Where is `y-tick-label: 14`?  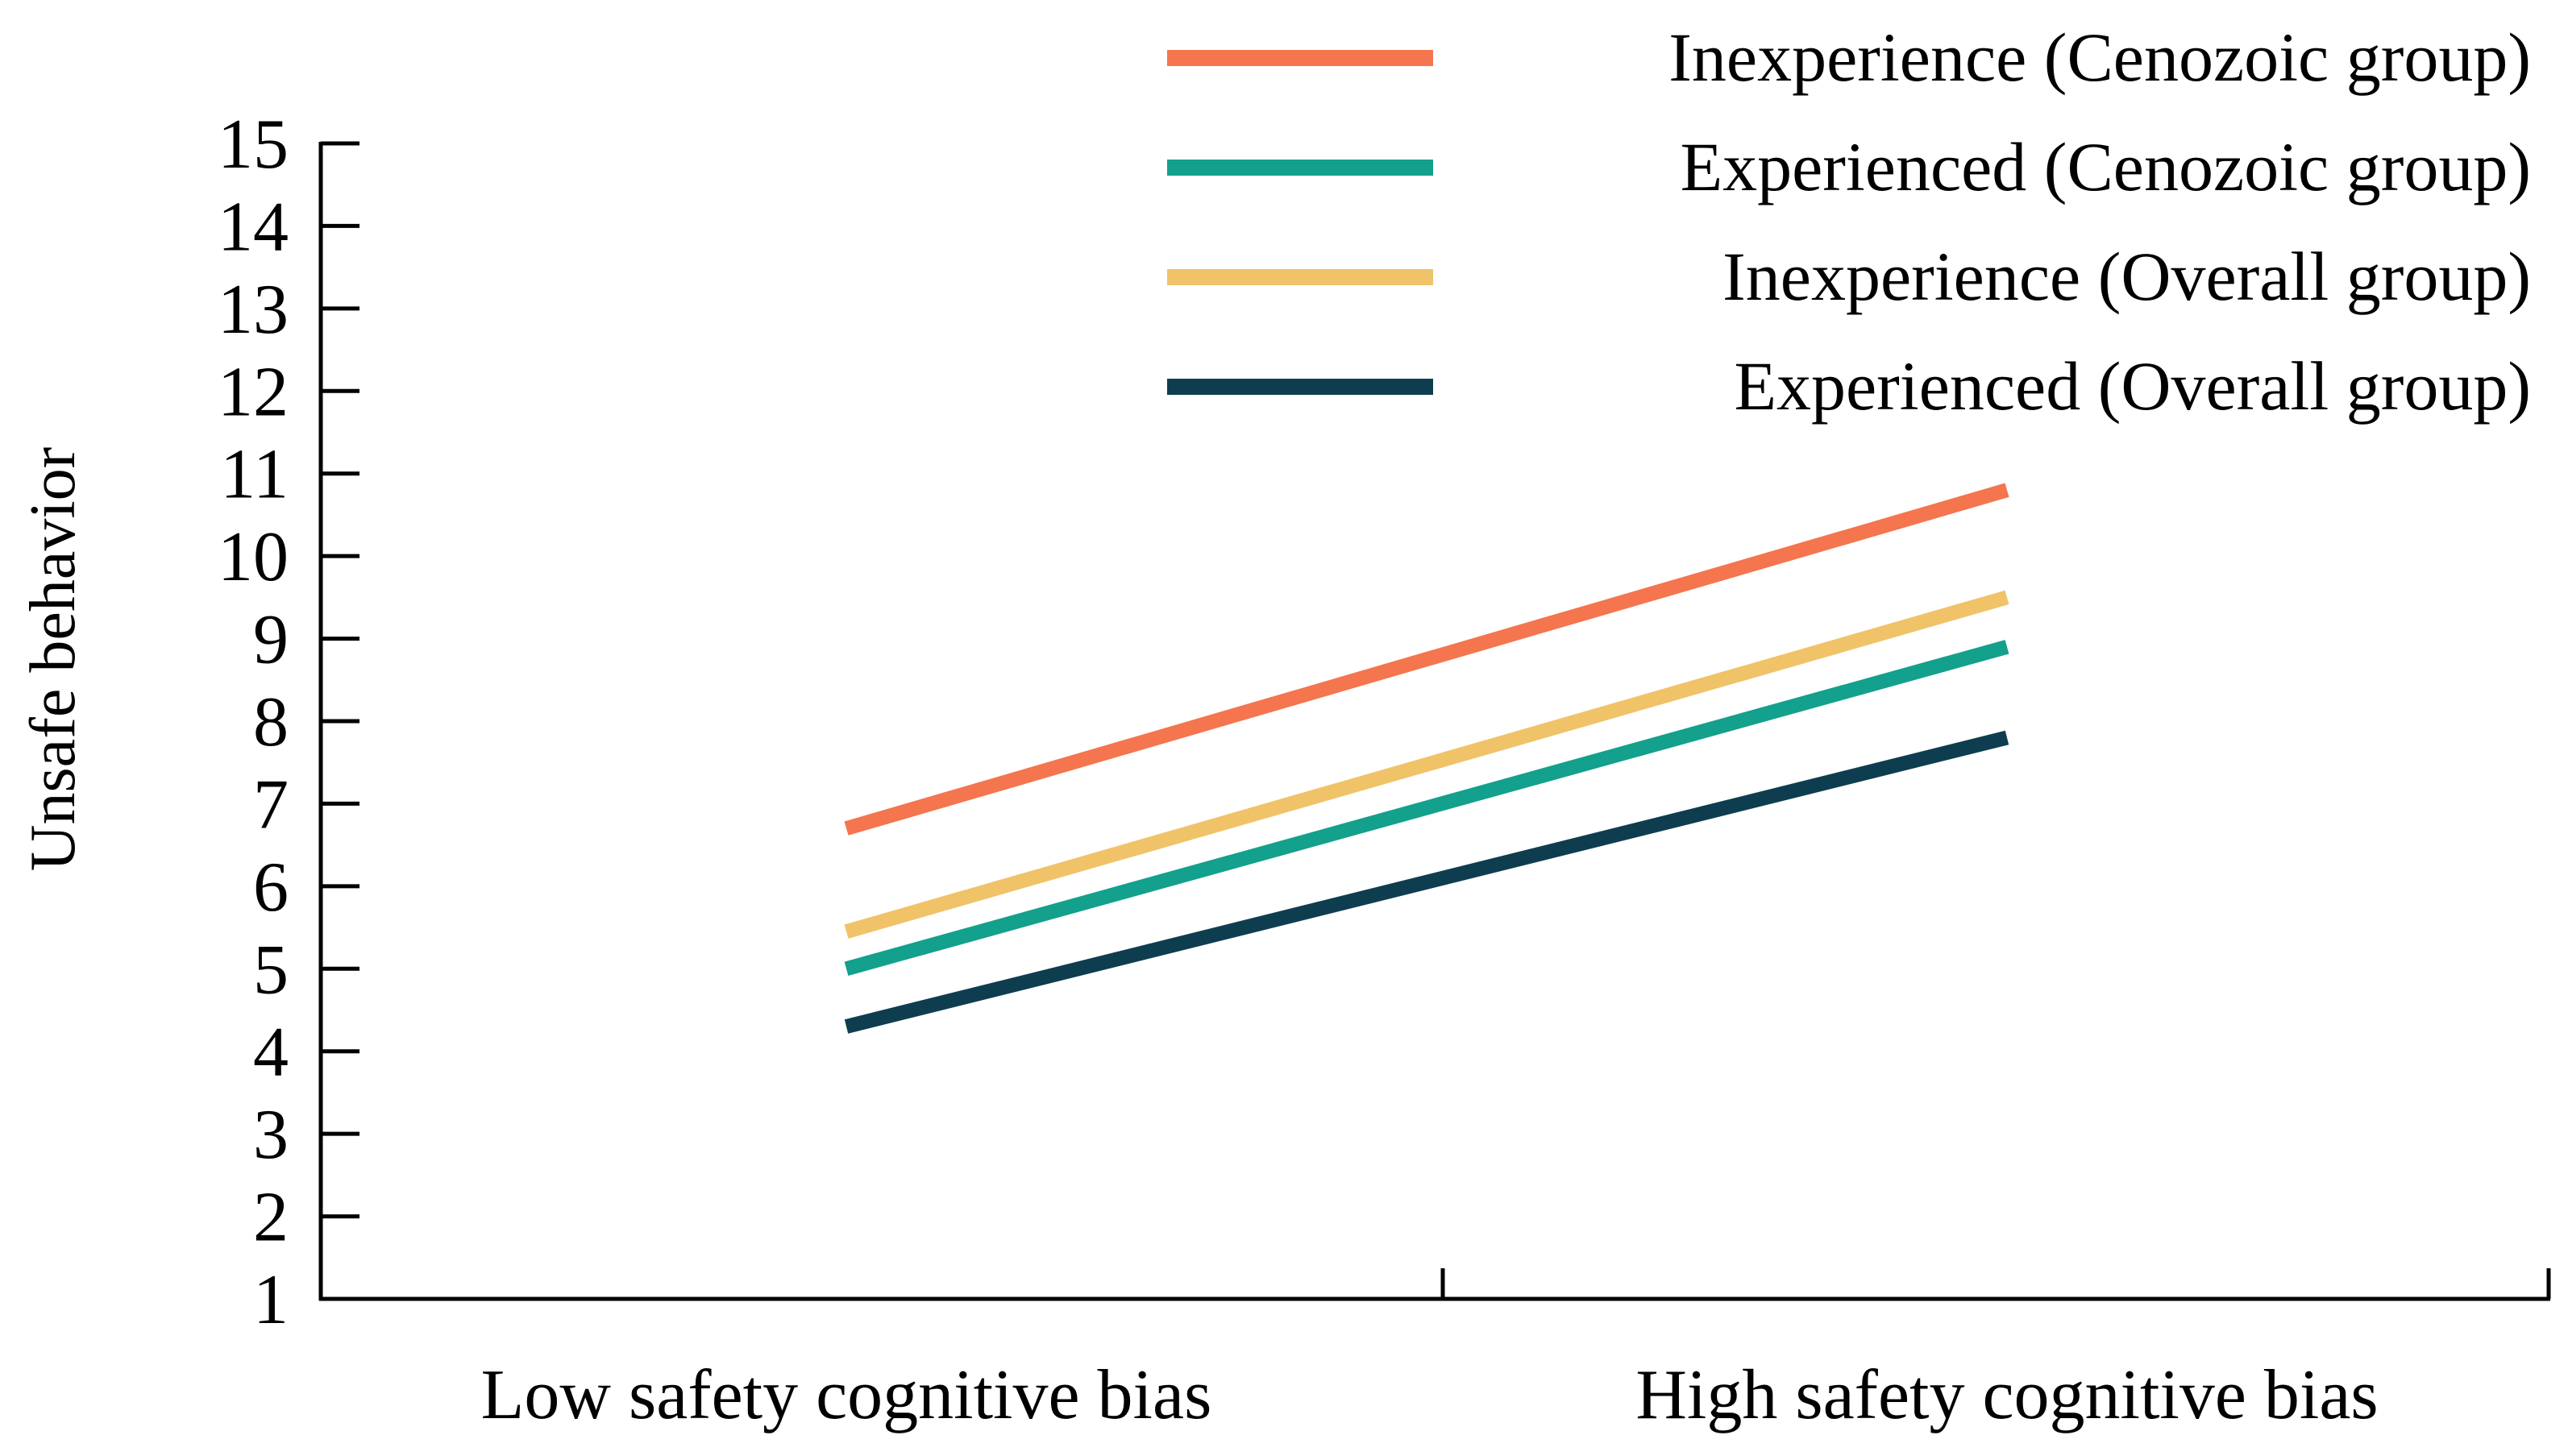 y-tick-label: 14 is located at coordinates (253, 227).